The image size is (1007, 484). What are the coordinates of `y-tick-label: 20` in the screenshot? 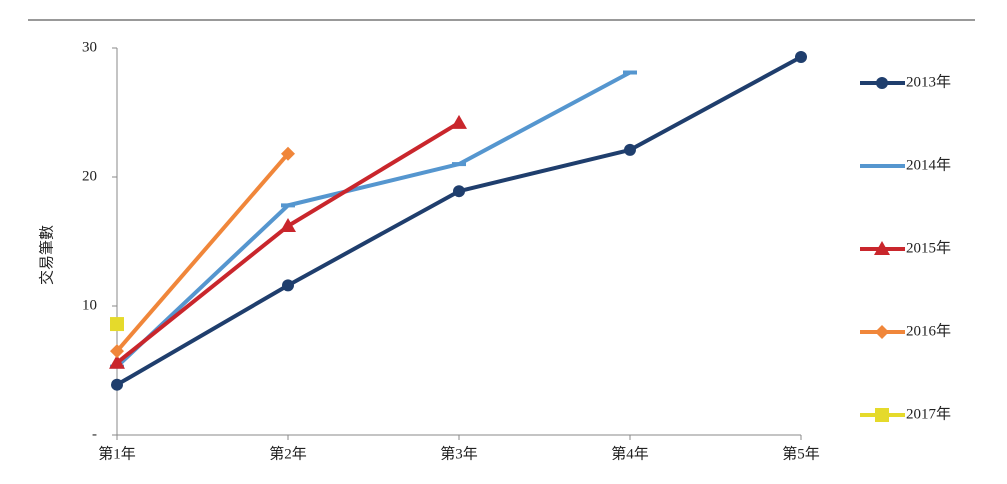 It's located at (89, 176).